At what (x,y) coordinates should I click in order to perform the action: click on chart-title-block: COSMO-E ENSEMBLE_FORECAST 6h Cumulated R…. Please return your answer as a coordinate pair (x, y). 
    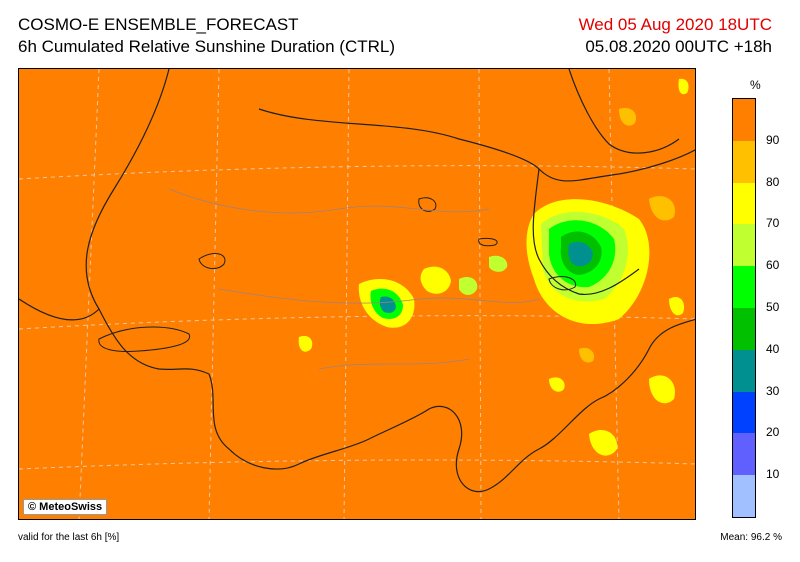
    Looking at the image, I should click on (206, 36).